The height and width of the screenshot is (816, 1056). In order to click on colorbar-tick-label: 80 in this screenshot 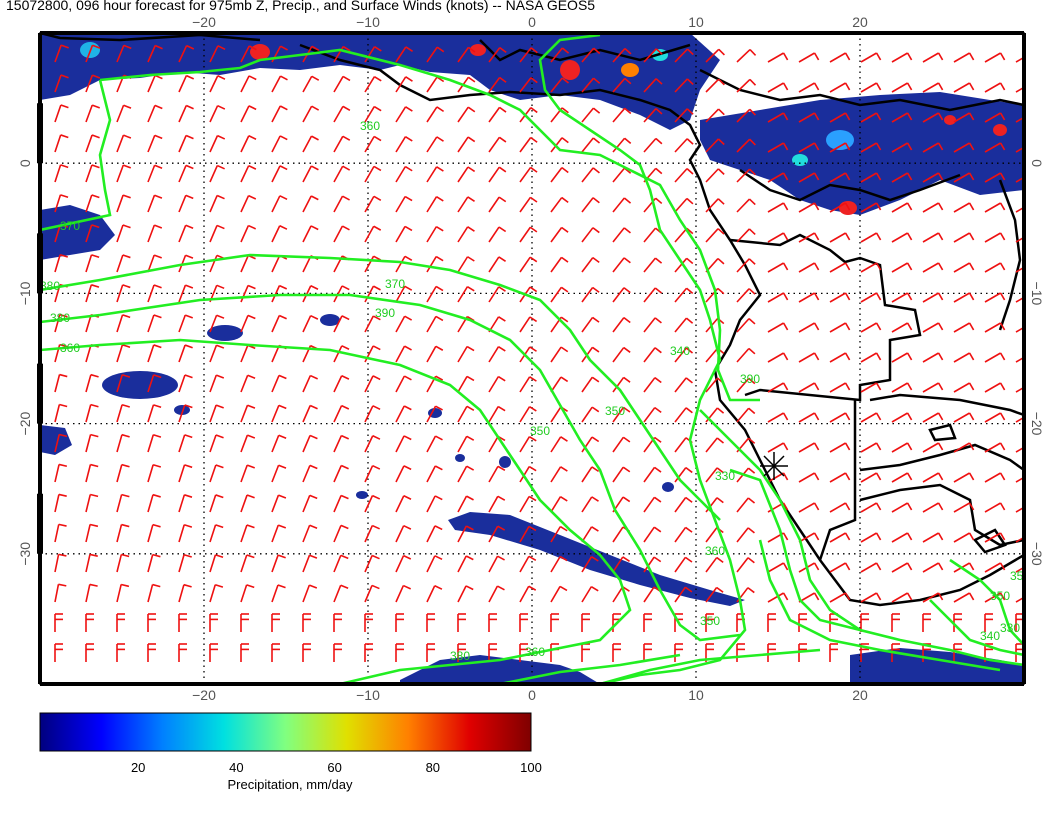, I will do `click(433, 767)`.